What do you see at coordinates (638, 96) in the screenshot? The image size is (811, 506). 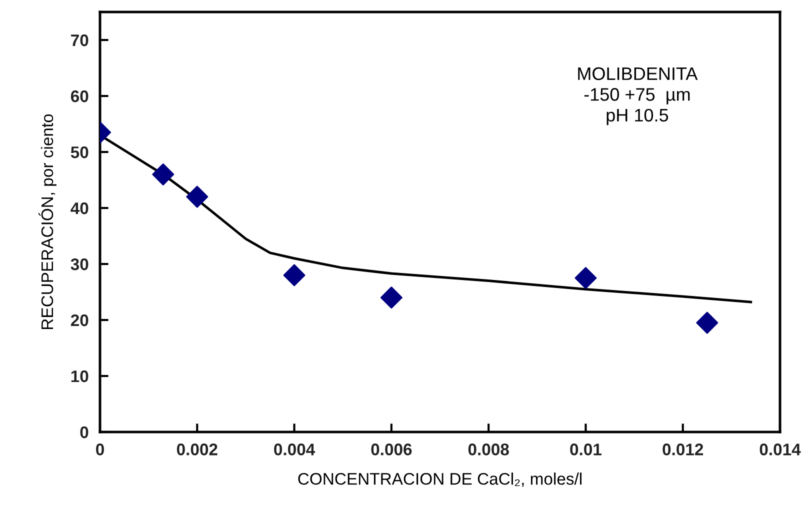 I see `annotation: MOLIBDENITA -150 +75 µm pH 10.5` at bounding box center [638, 96].